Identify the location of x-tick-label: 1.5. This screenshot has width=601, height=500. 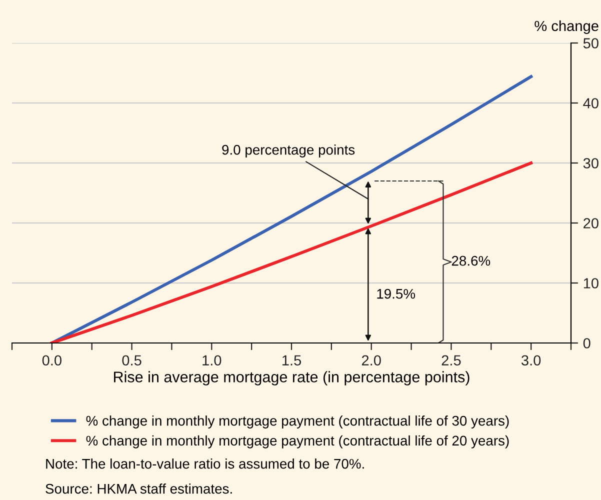
(292, 360).